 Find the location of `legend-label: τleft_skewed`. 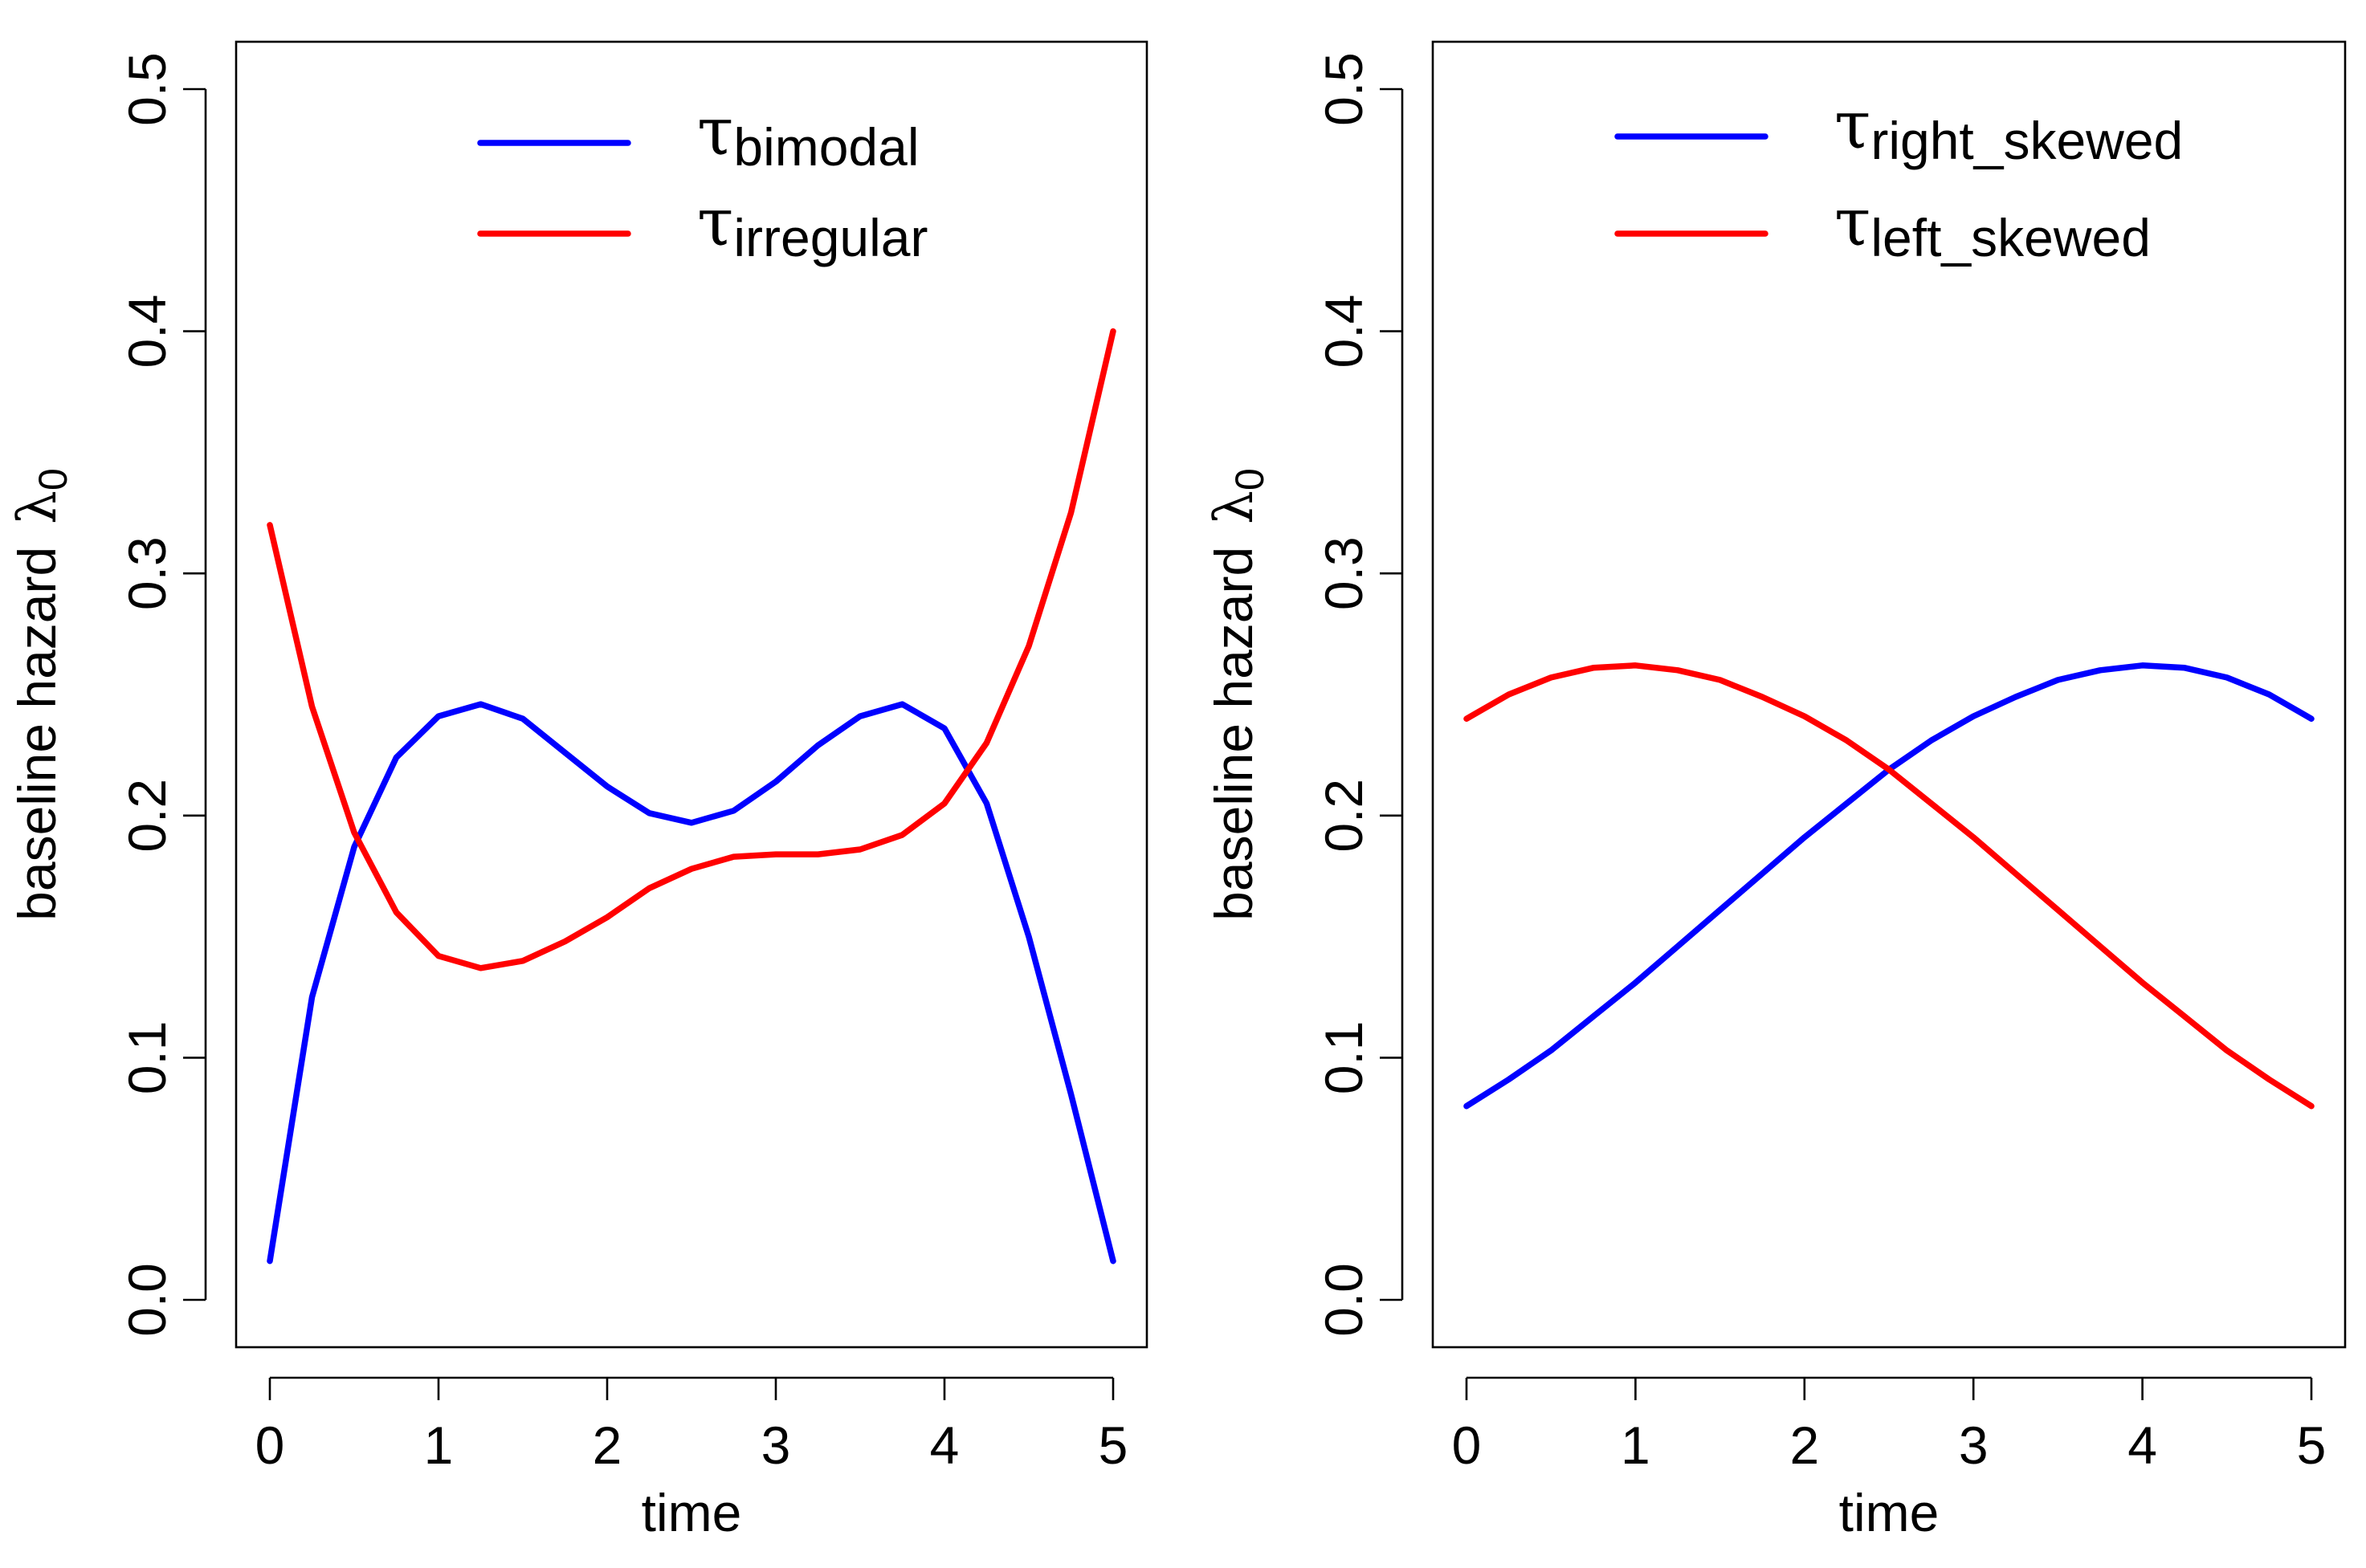

legend-label: τleft_skewed is located at coordinates (1992, 226).